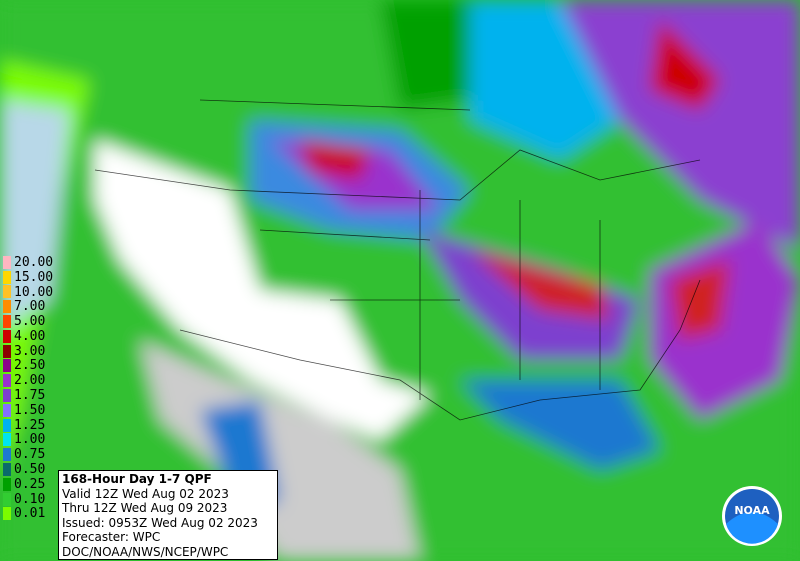 The height and width of the screenshot is (561, 800). Describe the element at coordinates (111, 537) in the screenshot. I see `info-line: Forecaster: WPC` at that location.